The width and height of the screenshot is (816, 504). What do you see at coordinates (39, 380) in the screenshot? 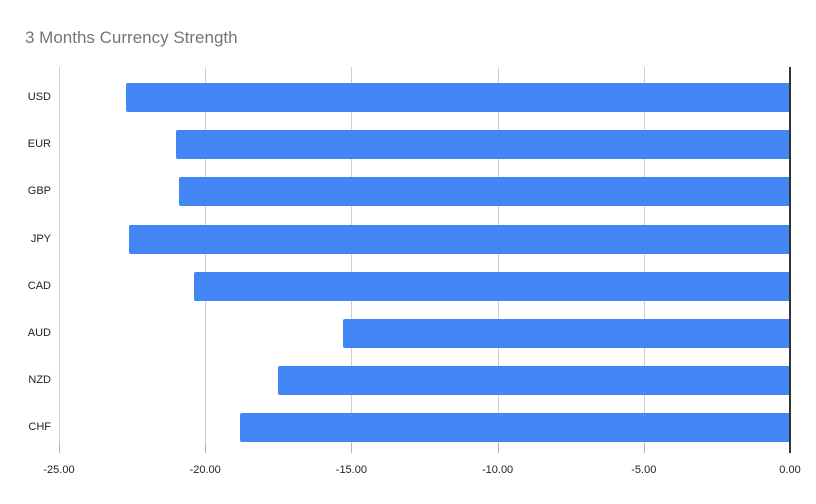
I see `y-axis-label-nzd: NZD` at bounding box center [39, 380].